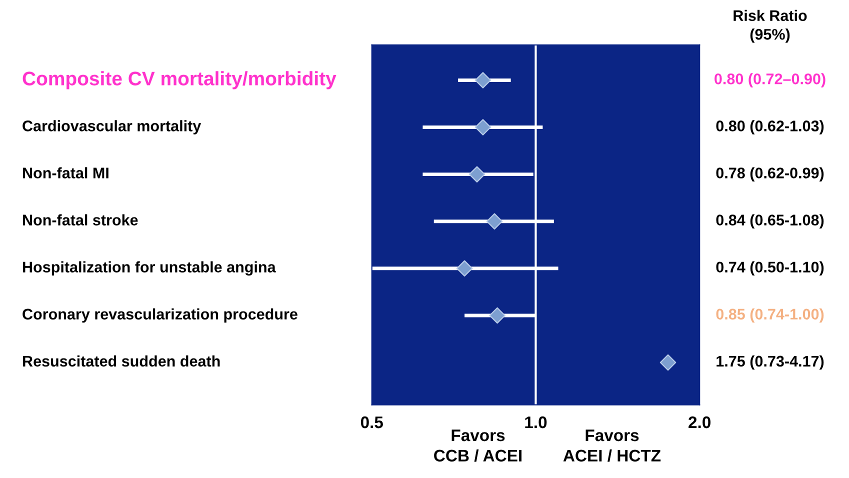 This screenshot has width=849, height=478. What do you see at coordinates (478, 446) in the screenshot?
I see `text: Favors CCB / ACEI` at bounding box center [478, 446].